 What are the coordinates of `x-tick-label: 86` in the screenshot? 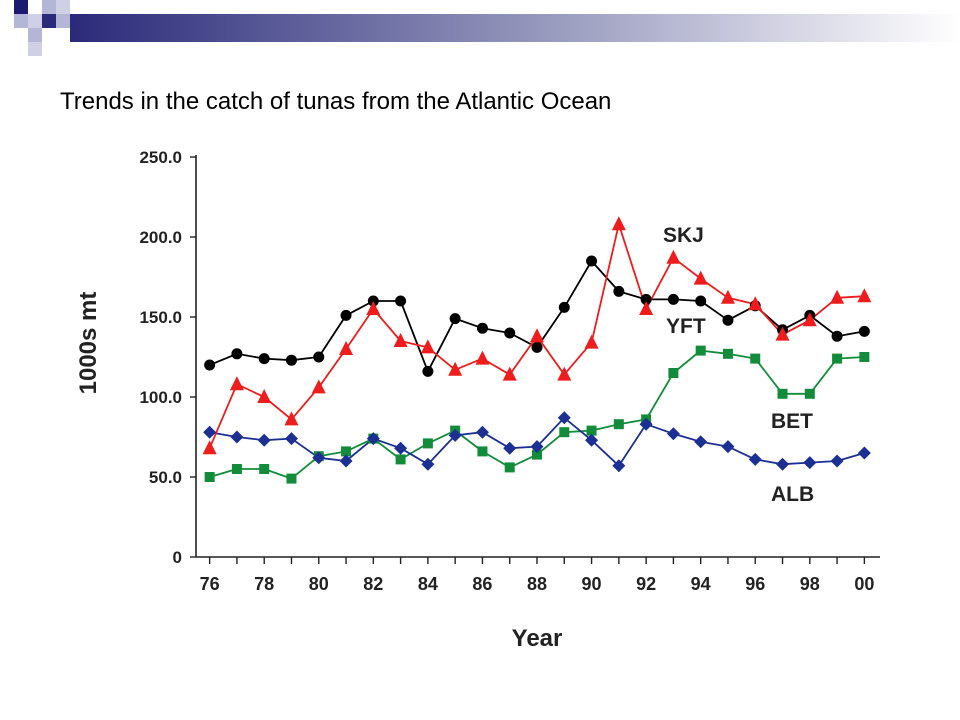 It's located at (482, 584).